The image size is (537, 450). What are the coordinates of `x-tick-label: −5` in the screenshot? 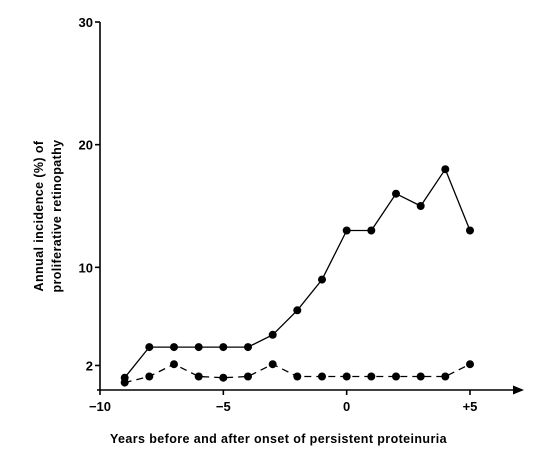 It's located at (223, 406).